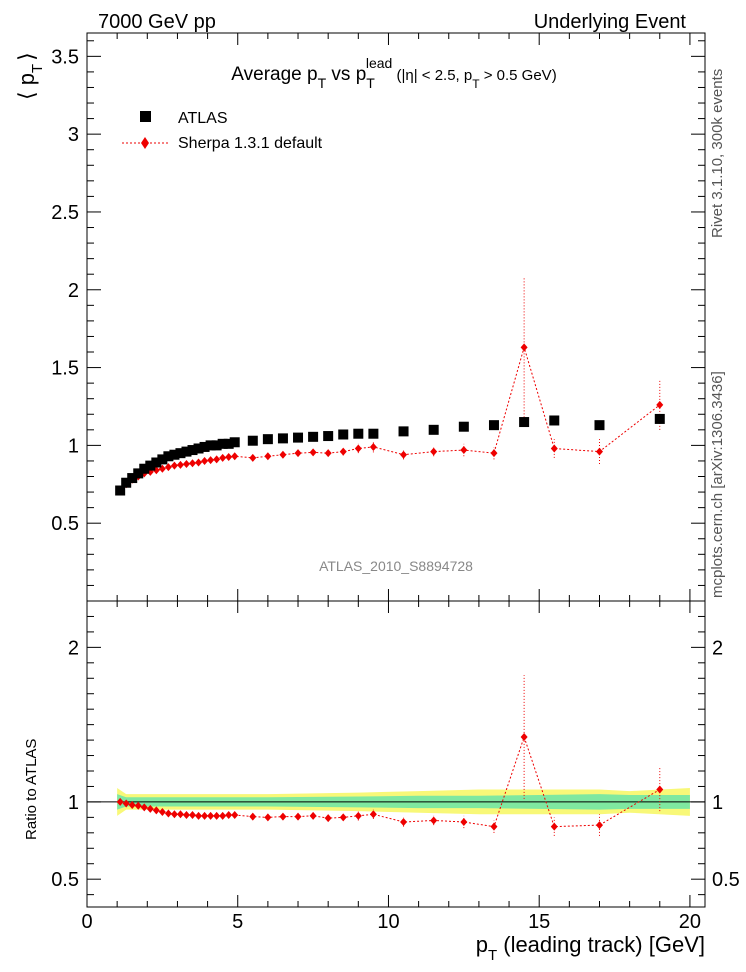 This screenshot has width=746, height=972. What do you see at coordinates (717, 484) in the screenshot?
I see `mcplots-label: mcplots.cern.ch [arXiv:1306.3436]` at bounding box center [717, 484].